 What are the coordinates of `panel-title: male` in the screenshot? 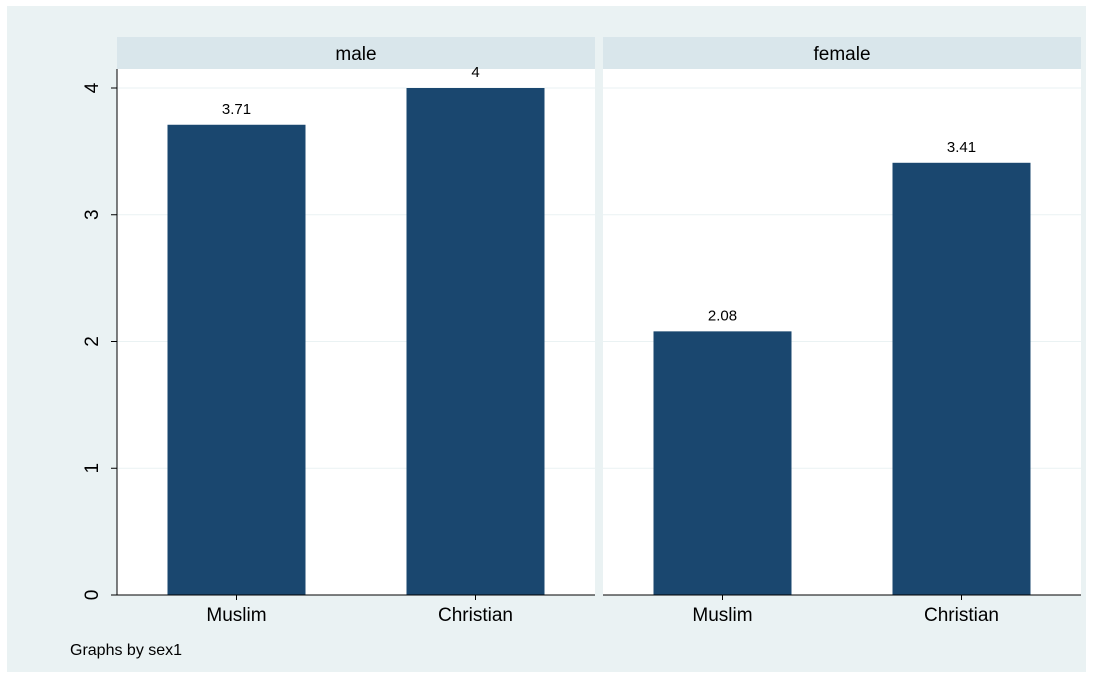 It's located at (355, 54).